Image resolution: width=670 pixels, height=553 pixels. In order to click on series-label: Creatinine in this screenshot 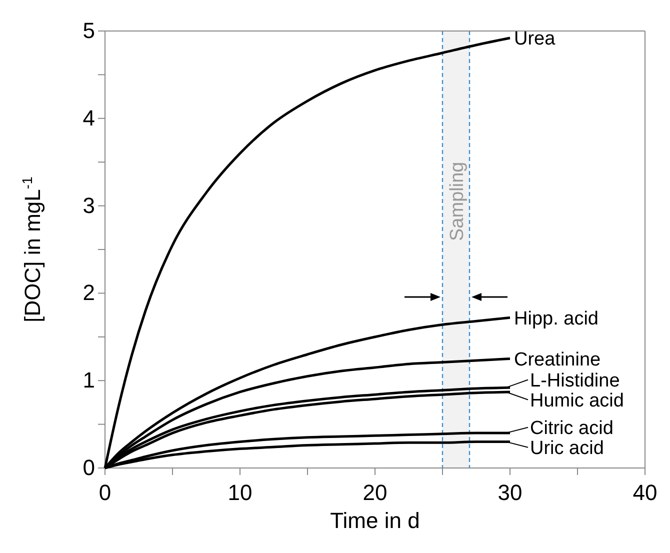, I will do `click(557, 359)`.